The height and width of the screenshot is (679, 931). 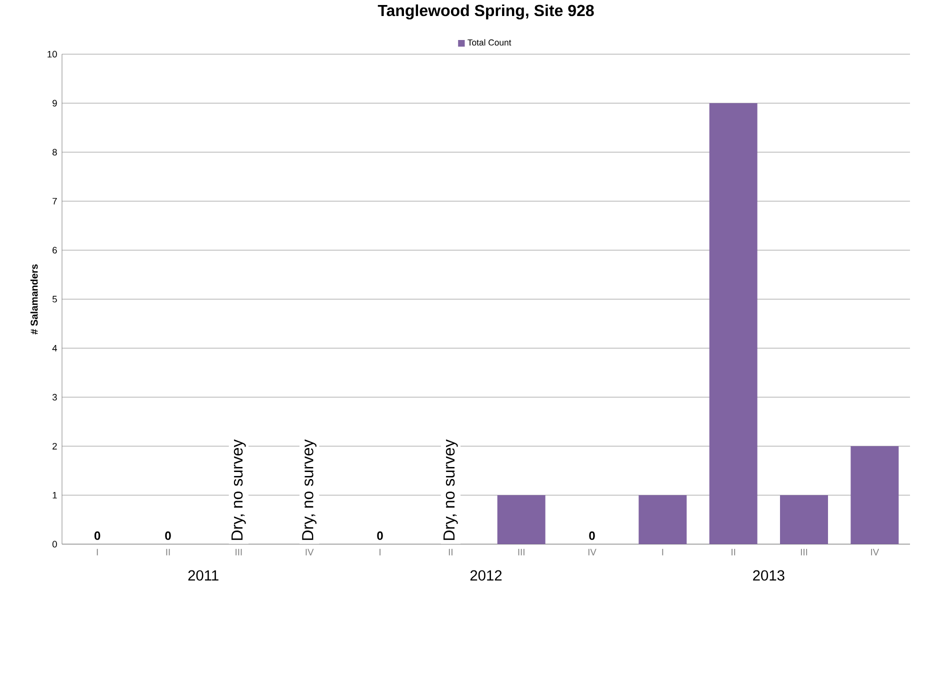 I want to click on text: 2013, so click(x=768, y=575).